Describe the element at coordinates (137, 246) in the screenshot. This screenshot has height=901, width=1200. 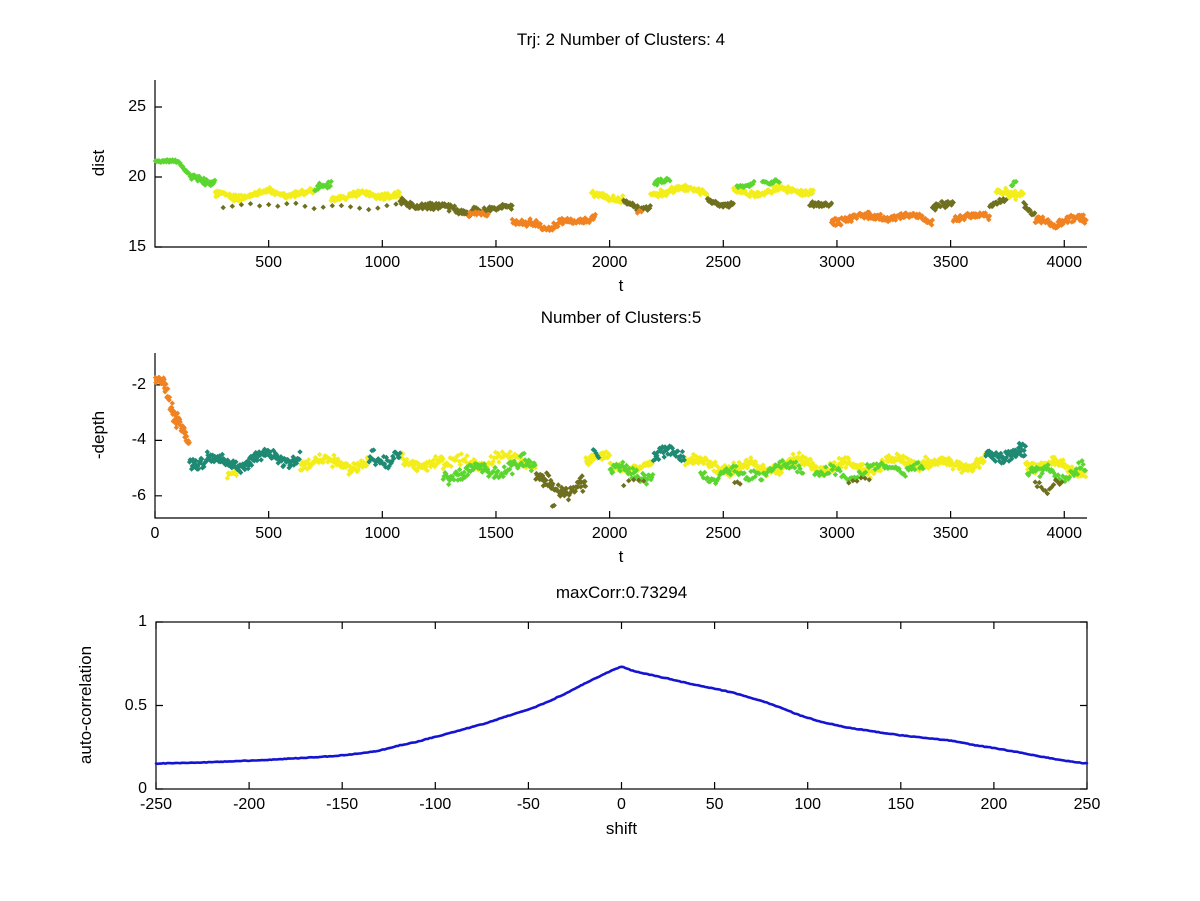
I see `y-tick-label: 15` at that location.